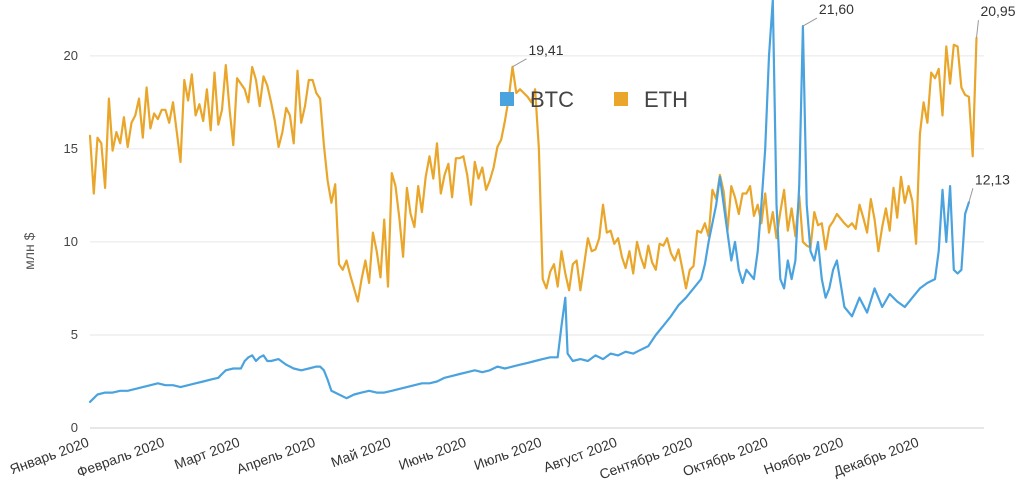 The height and width of the screenshot is (482, 1024). What do you see at coordinates (545, 50) in the screenshot?
I see `annotation-label: 19,41` at bounding box center [545, 50].